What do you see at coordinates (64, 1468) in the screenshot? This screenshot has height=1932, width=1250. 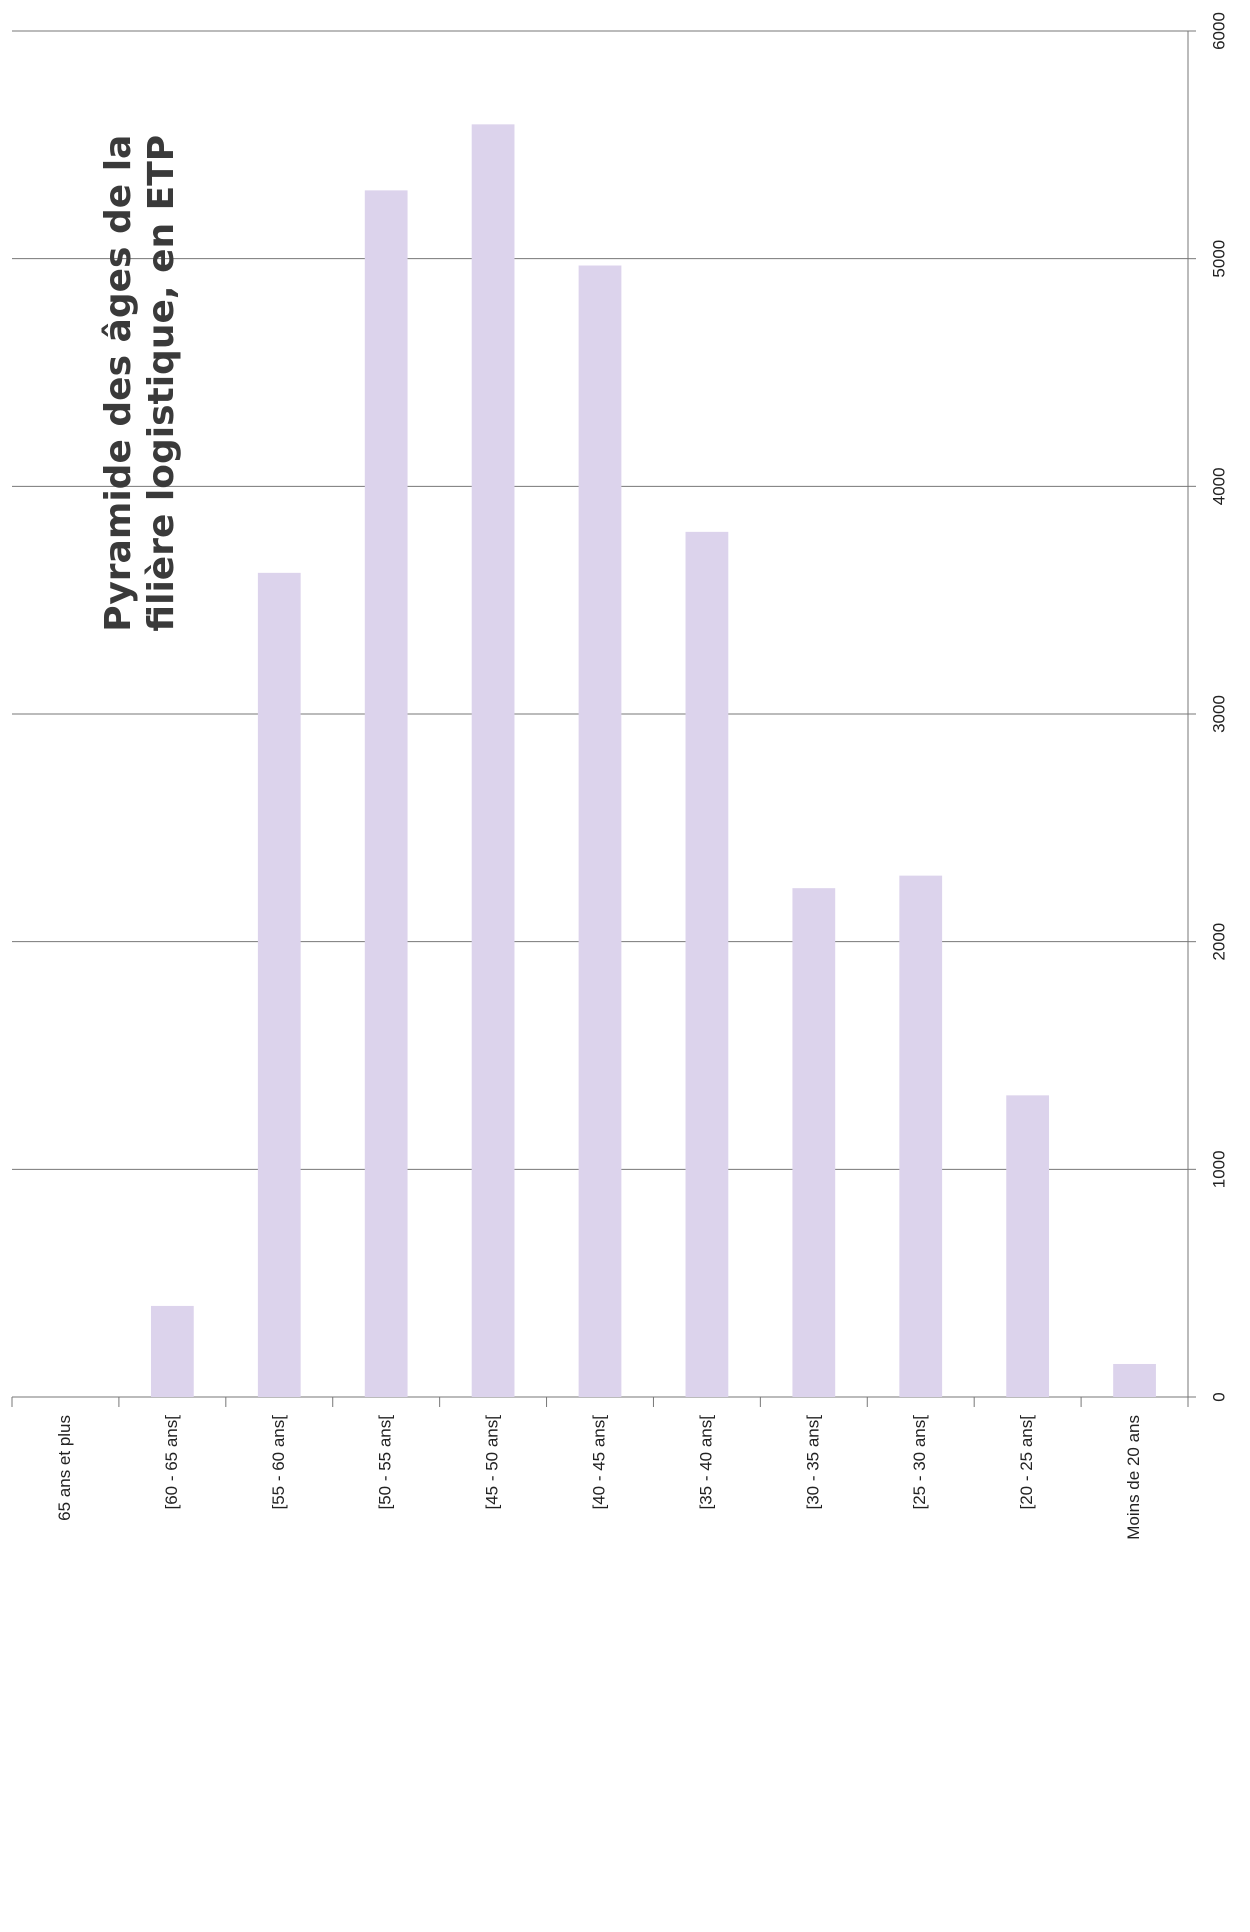 I see `x-tick-label: 65 ans et plus` at bounding box center [64, 1468].